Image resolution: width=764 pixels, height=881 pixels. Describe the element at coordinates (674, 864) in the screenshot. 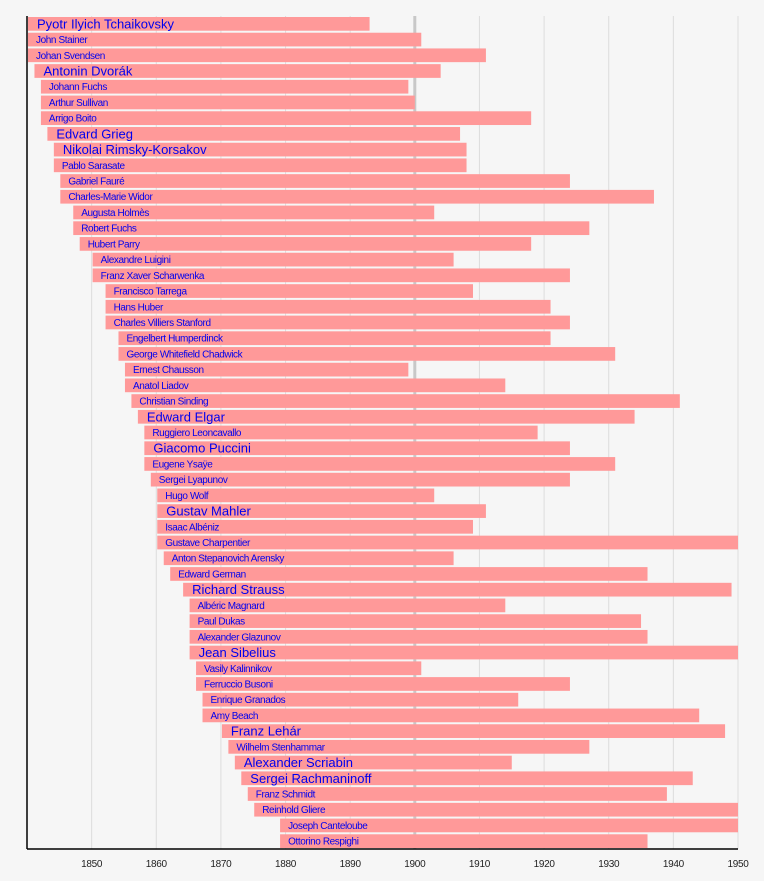

I see `x-tick-label: 1940` at that location.